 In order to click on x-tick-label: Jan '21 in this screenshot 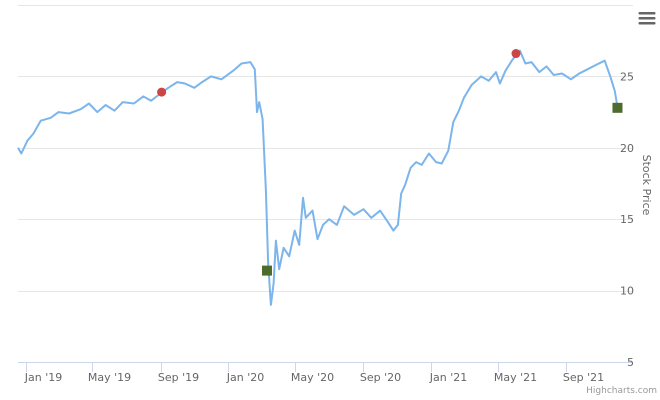, I will do `click(448, 377)`.